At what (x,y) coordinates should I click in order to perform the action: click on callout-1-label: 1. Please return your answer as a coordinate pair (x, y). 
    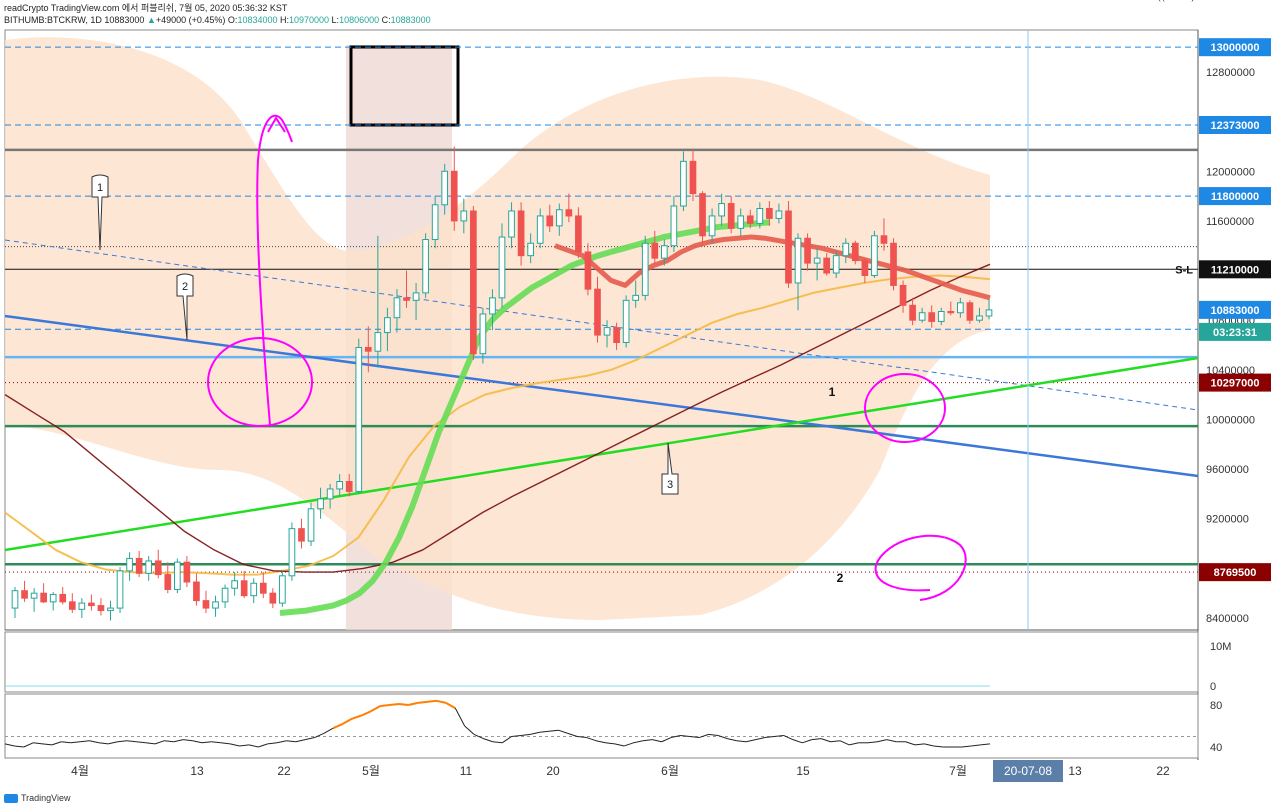
    Looking at the image, I should click on (100, 188).